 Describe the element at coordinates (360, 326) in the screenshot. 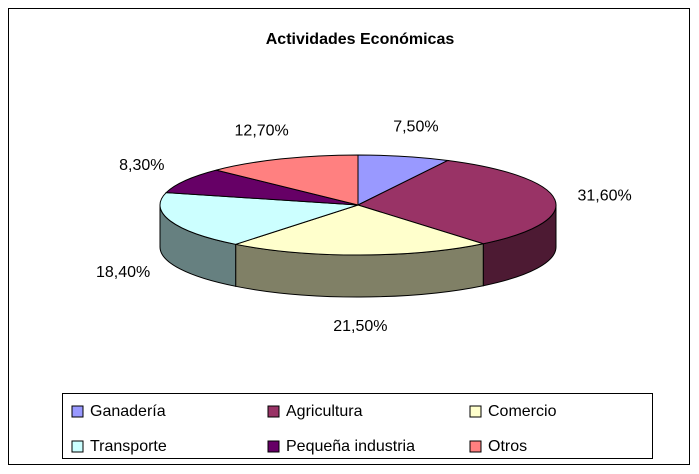

I see `data-label: 21,50%` at that location.